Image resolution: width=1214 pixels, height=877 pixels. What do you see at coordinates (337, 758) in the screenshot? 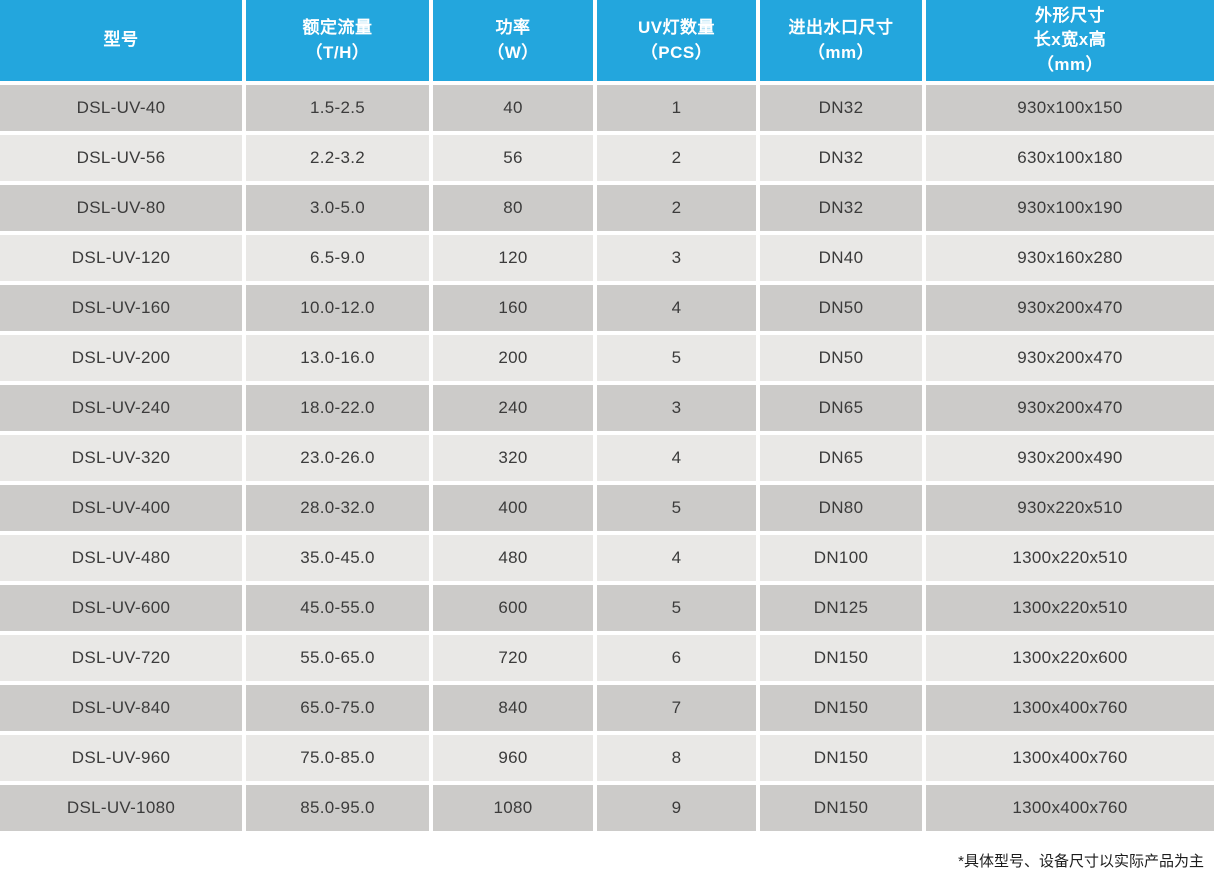
I see `cell-flow: 75.0-85.0` at bounding box center [337, 758].